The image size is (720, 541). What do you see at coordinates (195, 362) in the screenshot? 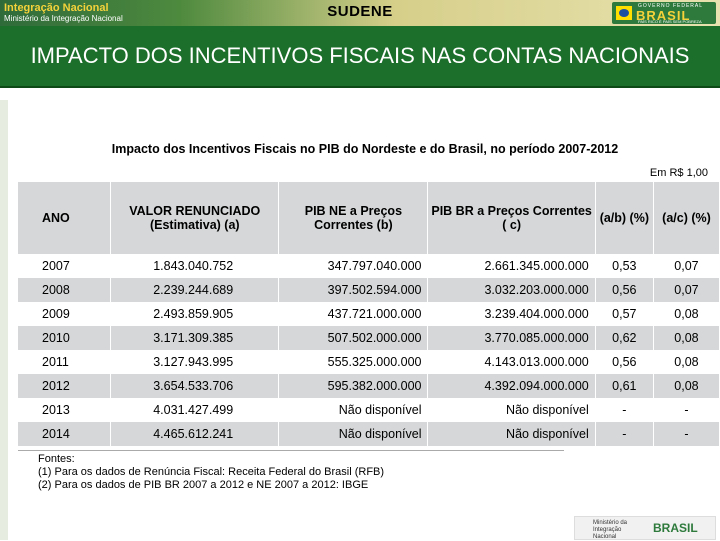
I see `valor-renunciado-cell: 3.127.943.995` at bounding box center [195, 362].